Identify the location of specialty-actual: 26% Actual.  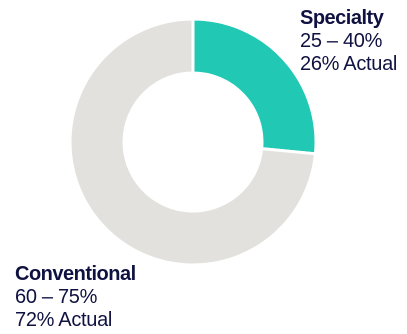
(349, 64).